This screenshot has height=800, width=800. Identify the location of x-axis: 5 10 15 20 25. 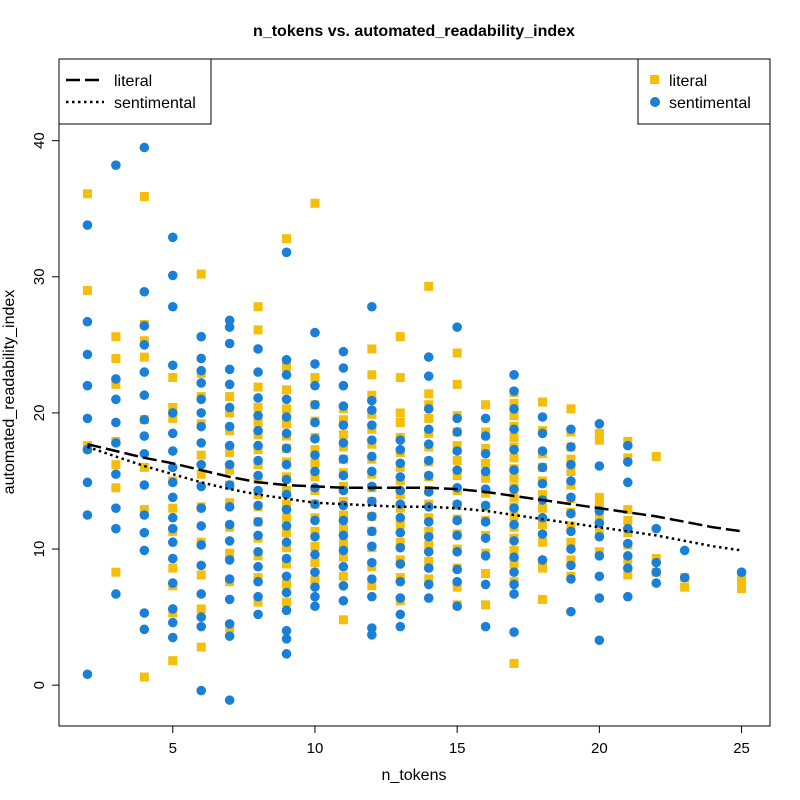
(459, 741).